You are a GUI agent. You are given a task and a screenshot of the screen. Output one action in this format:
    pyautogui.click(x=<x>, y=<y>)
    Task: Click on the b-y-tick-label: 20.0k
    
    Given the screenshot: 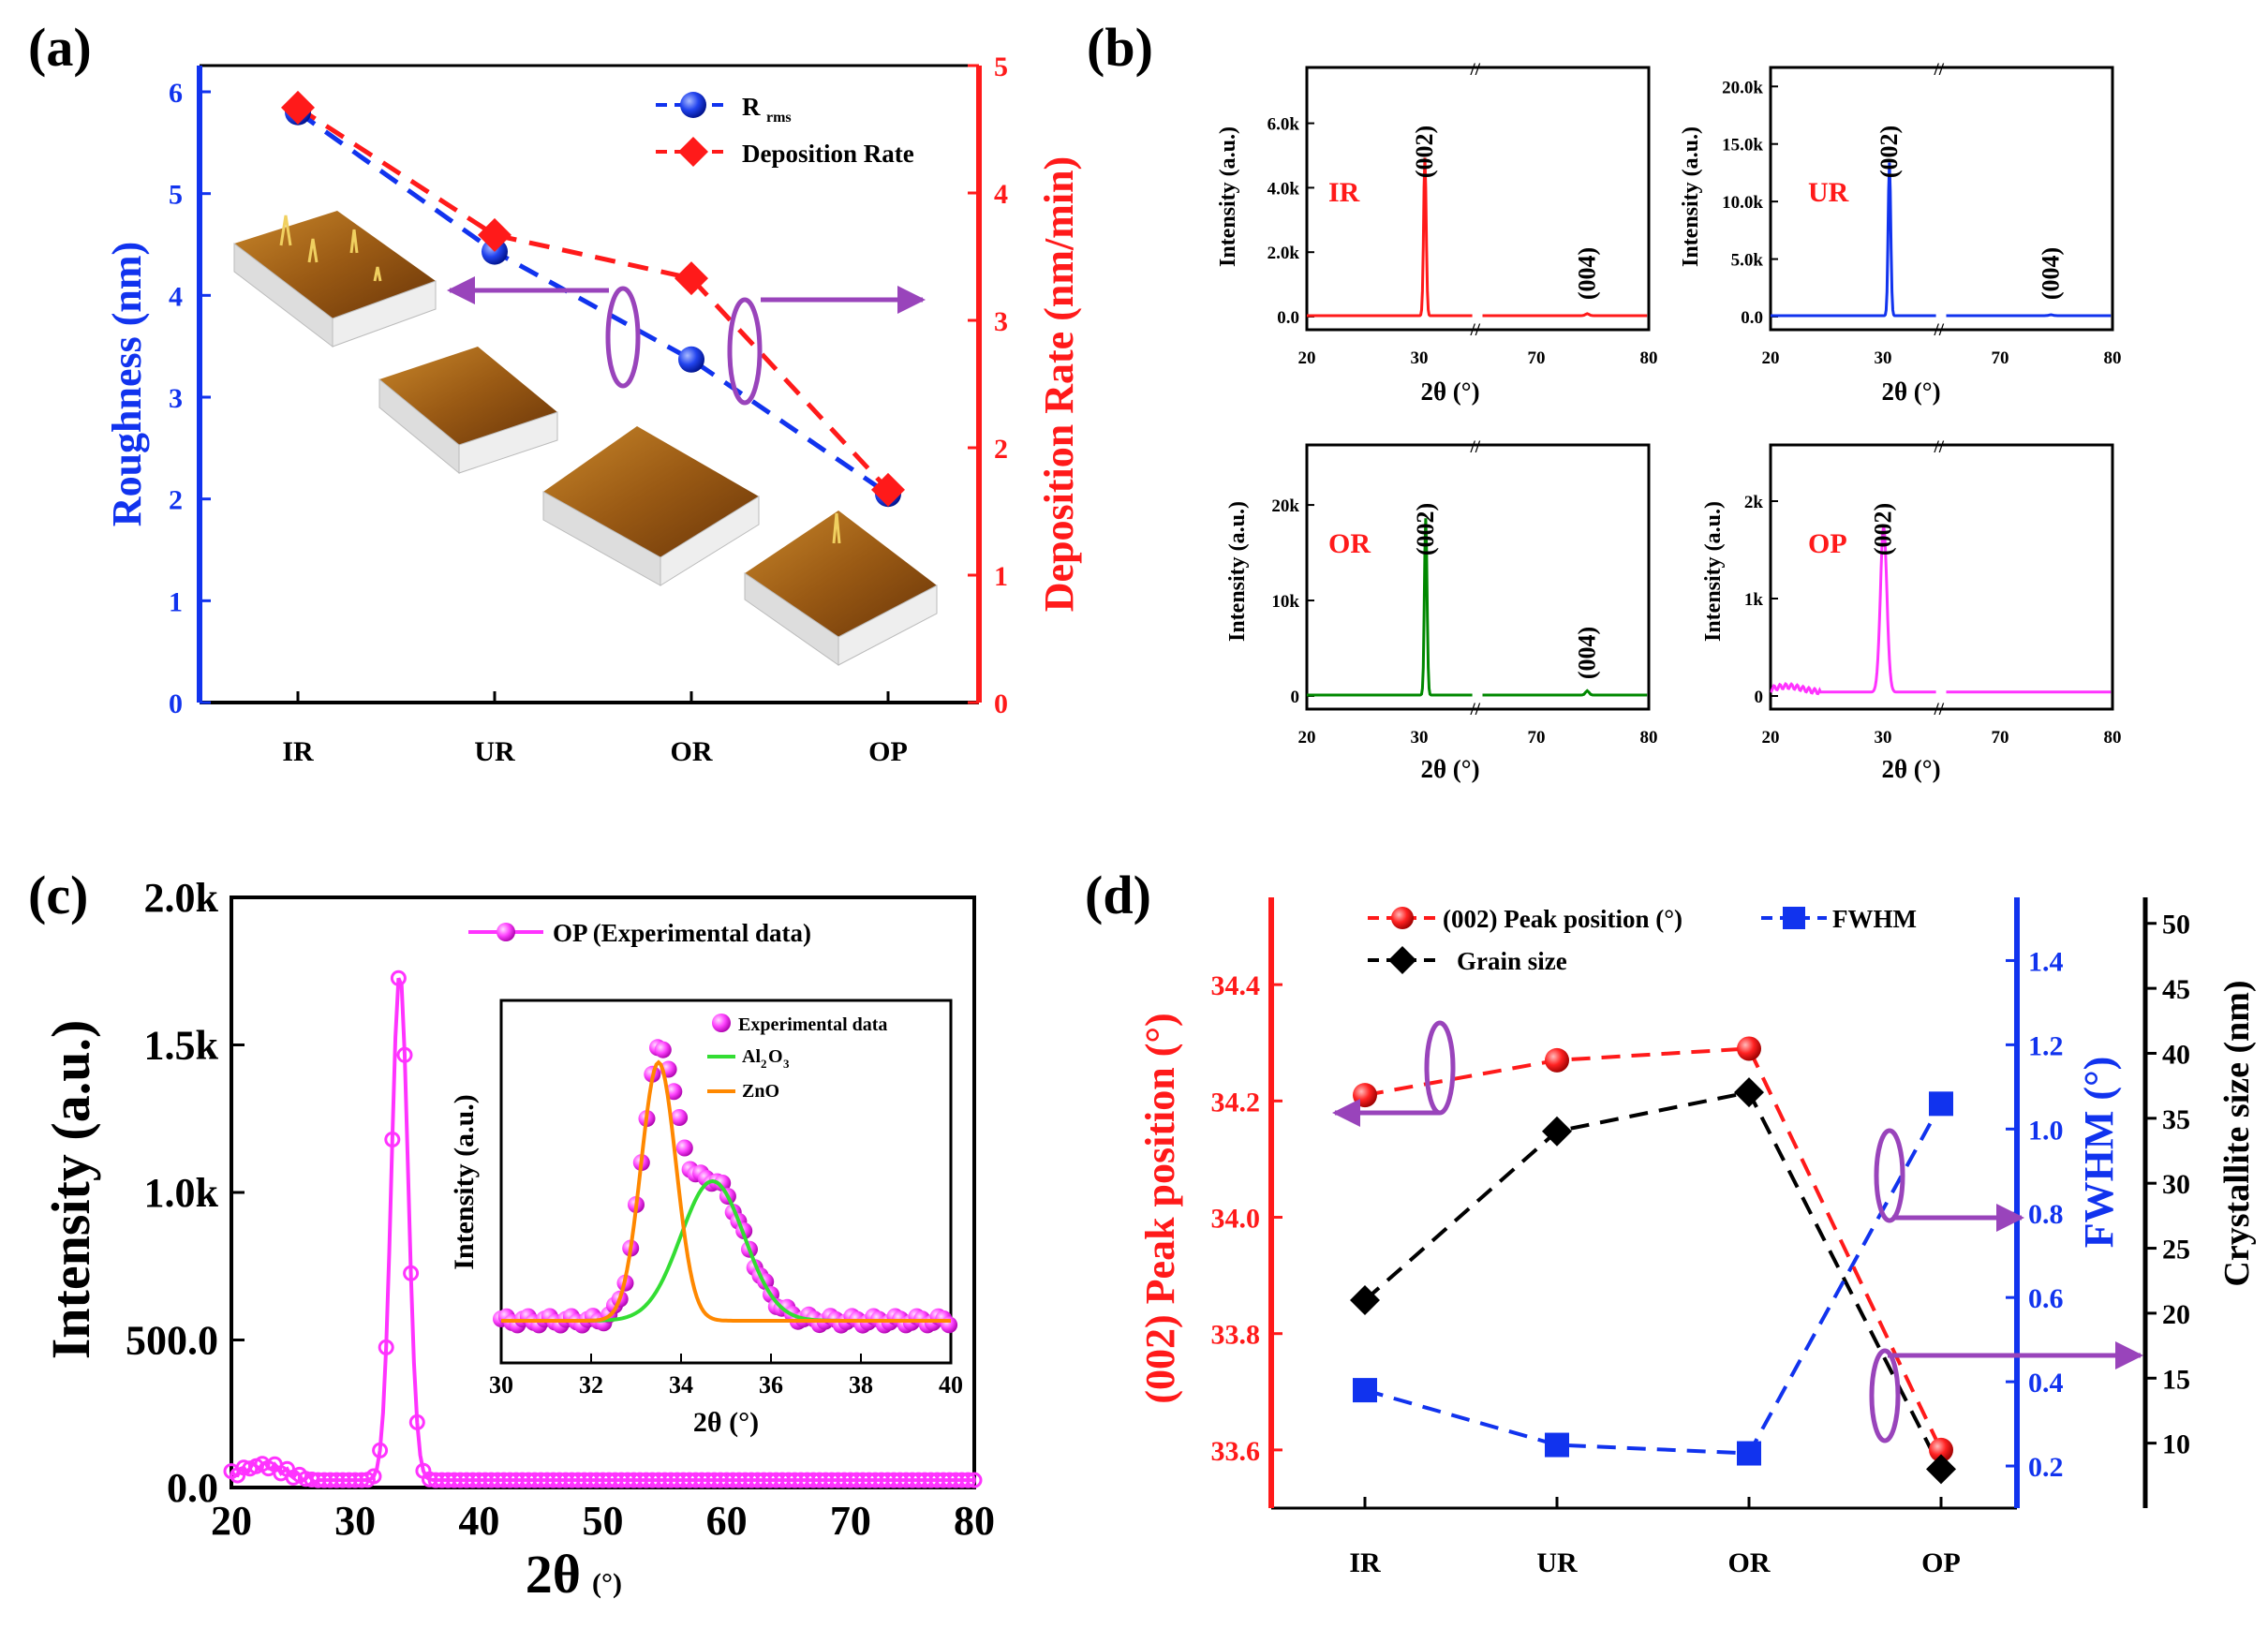 What is the action you would take?
    pyautogui.click(x=1742, y=87)
    